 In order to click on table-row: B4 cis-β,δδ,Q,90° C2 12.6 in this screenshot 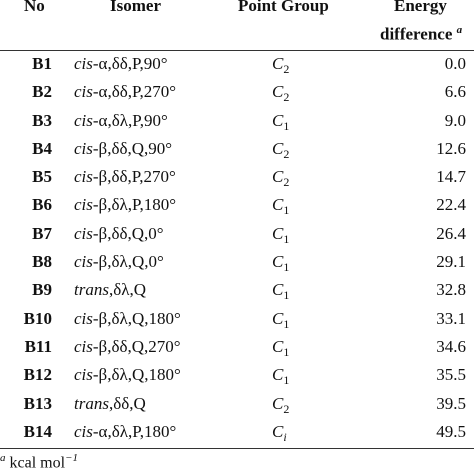, I will do `click(237, 149)`.